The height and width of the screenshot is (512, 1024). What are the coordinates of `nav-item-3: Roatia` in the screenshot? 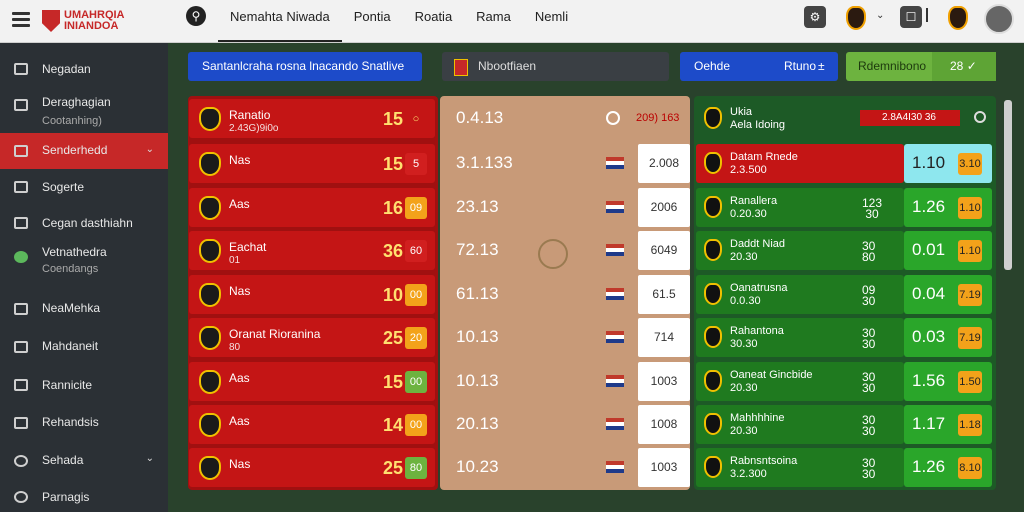 It's located at (433, 16).